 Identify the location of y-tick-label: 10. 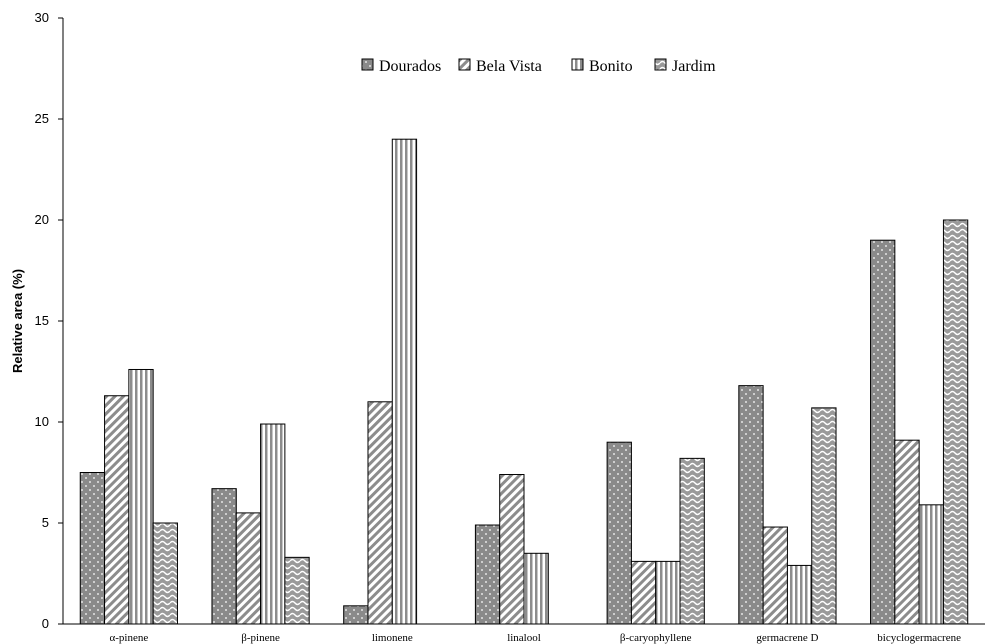
(42, 421).